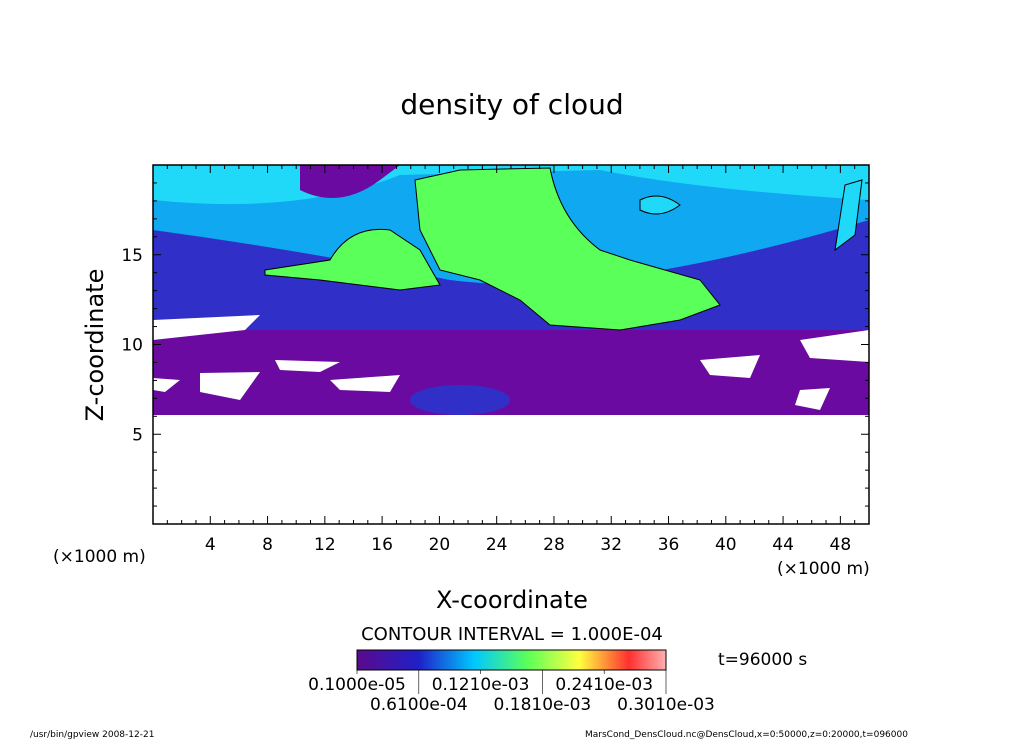  Describe the element at coordinates (99, 557) in the screenshot. I see `x-unit-left: (×1000 m)` at that location.